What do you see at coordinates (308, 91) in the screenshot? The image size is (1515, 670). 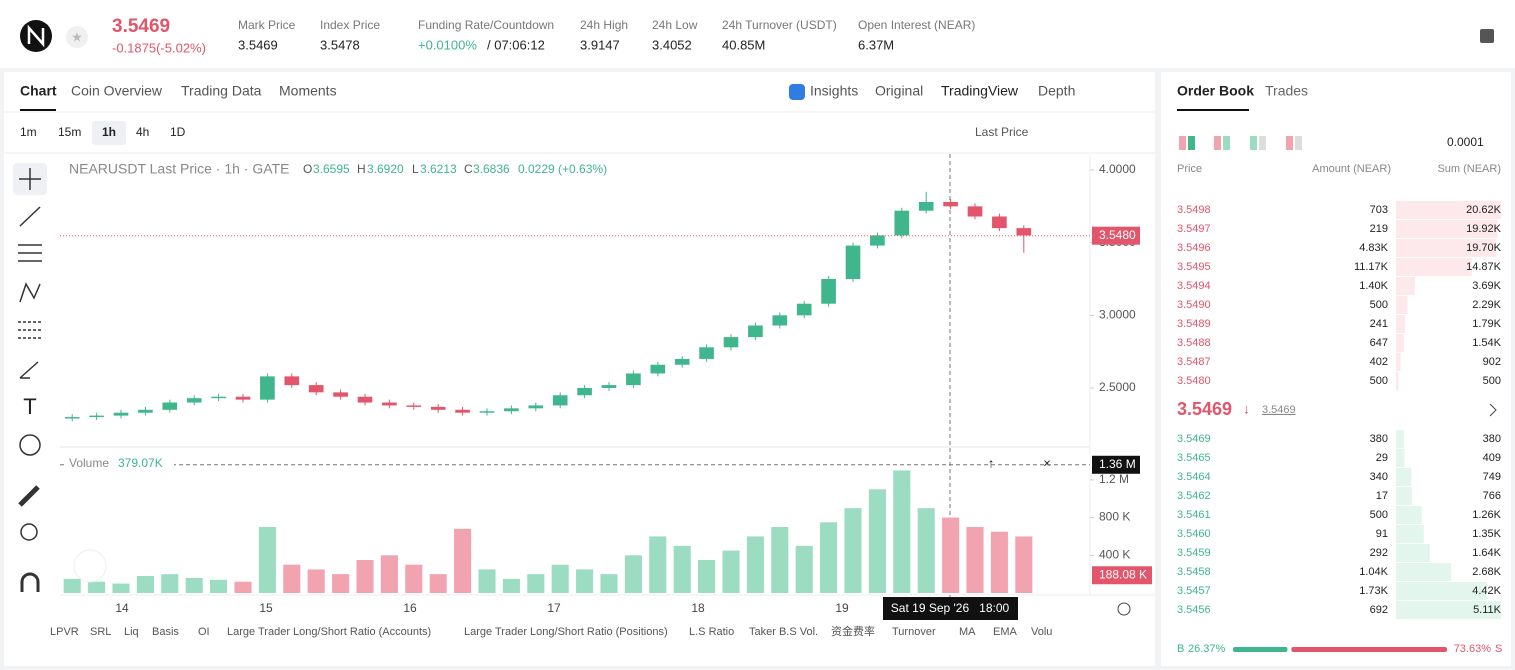 I see `chart-tab: Moments` at bounding box center [308, 91].